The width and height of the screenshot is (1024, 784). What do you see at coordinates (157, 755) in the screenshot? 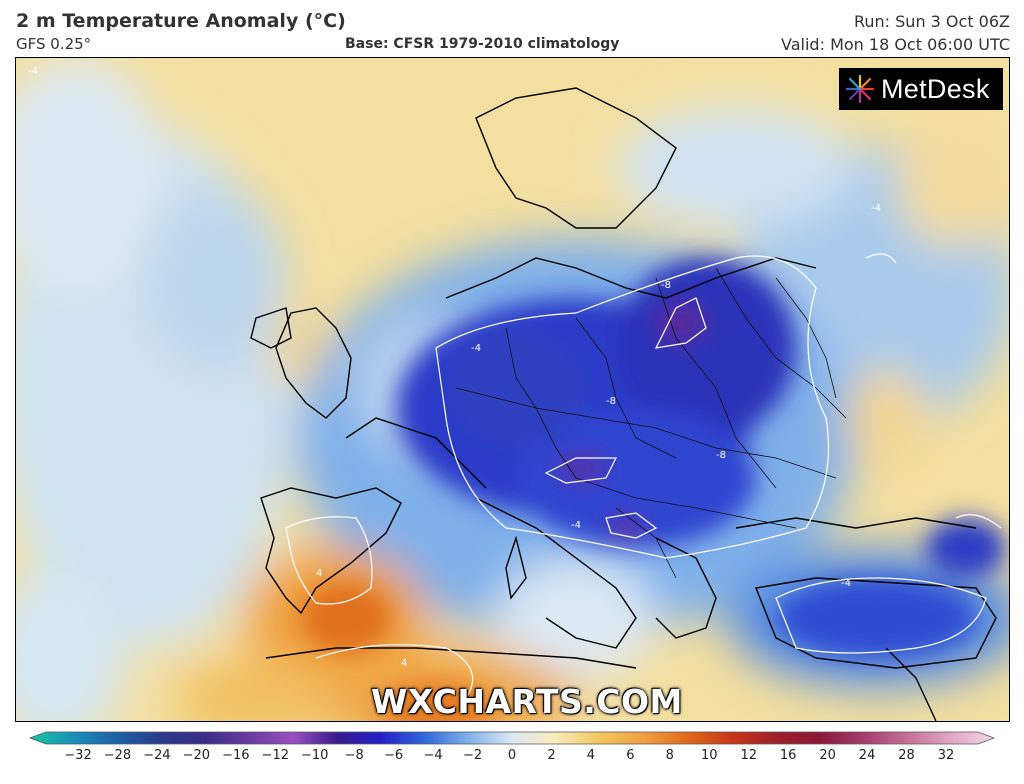
I see `legend-tick-label: −24` at bounding box center [157, 755].